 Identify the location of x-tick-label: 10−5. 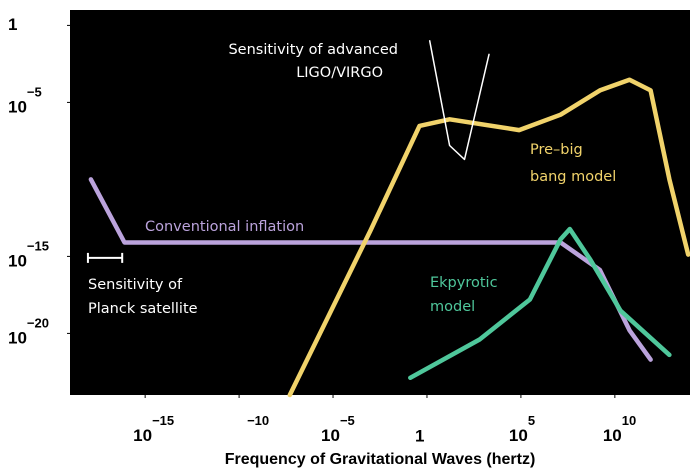
(338, 429).